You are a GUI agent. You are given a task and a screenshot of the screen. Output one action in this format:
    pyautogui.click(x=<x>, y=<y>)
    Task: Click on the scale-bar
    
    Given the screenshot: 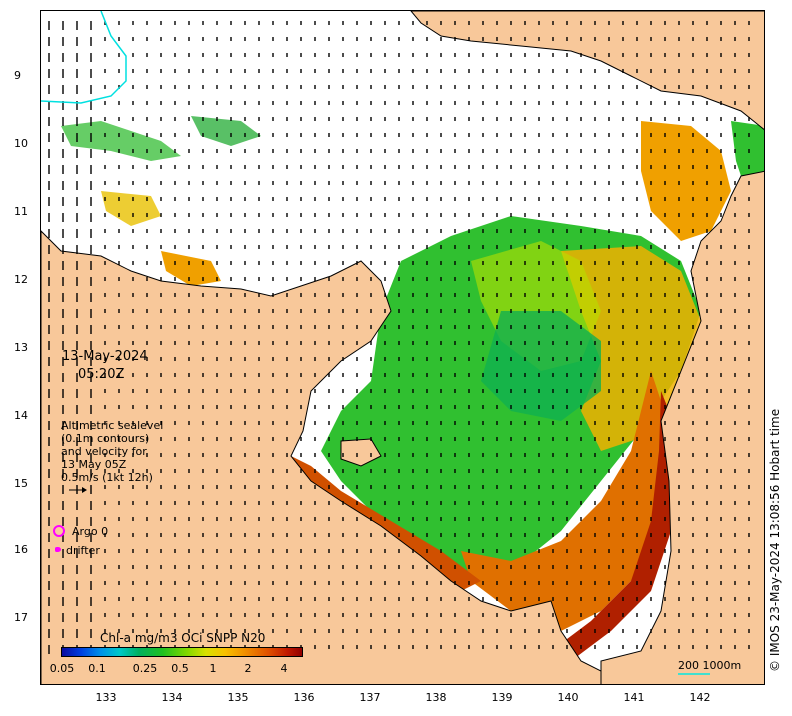 What is the action you would take?
    pyautogui.click(x=694, y=674)
    